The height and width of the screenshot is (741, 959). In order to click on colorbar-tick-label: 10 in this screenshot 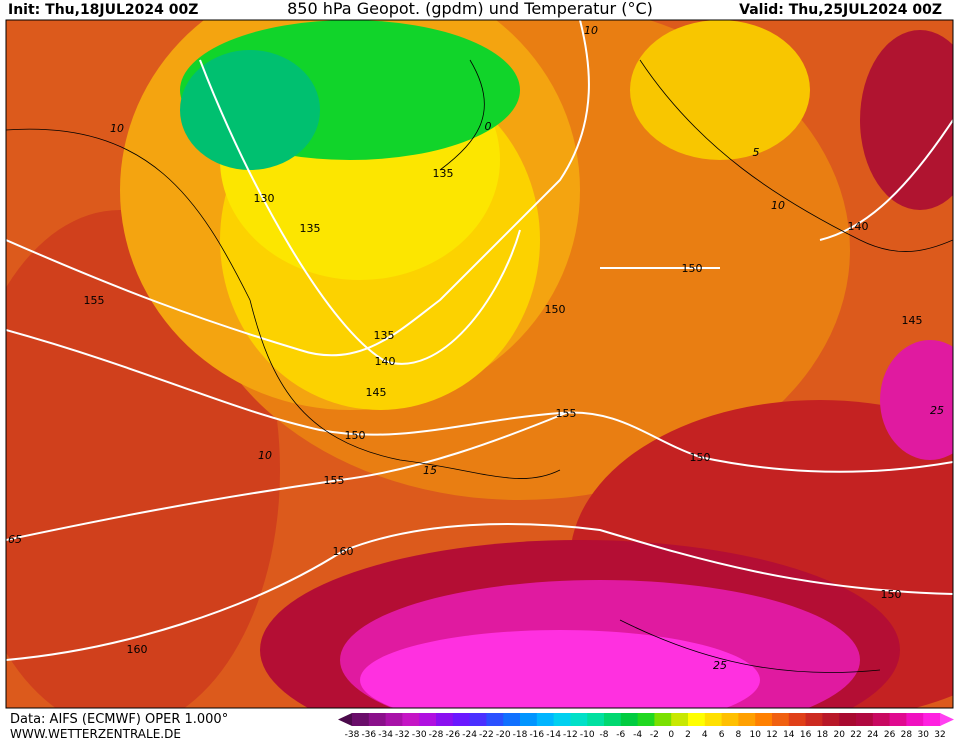, I will do `click(755, 735)`.